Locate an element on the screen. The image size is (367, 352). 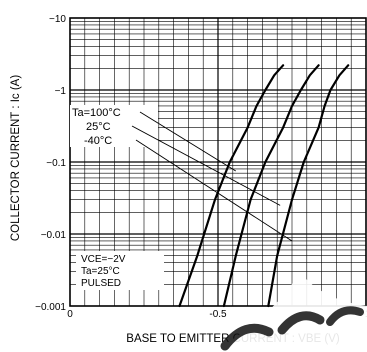
condition-pulsed: PULSED is located at coordinates (101, 283).